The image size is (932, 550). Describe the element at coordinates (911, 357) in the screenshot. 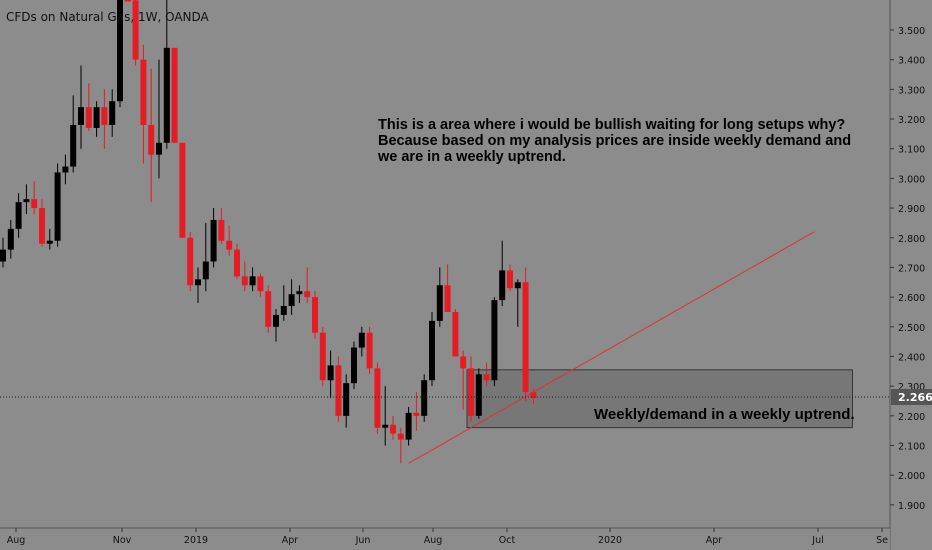

I see `y-tick-label: 2.400` at that location.